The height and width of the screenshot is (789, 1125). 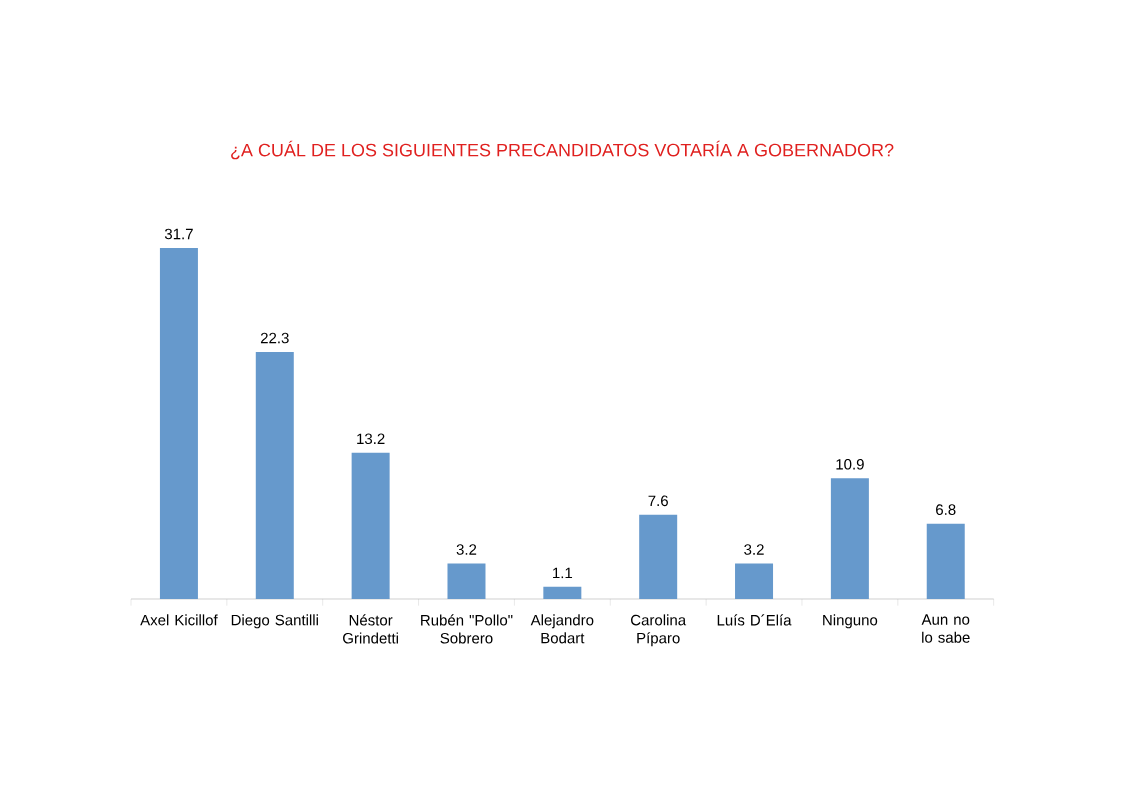 What do you see at coordinates (178, 234) in the screenshot?
I see `data-label: 31.7` at bounding box center [178, 234].